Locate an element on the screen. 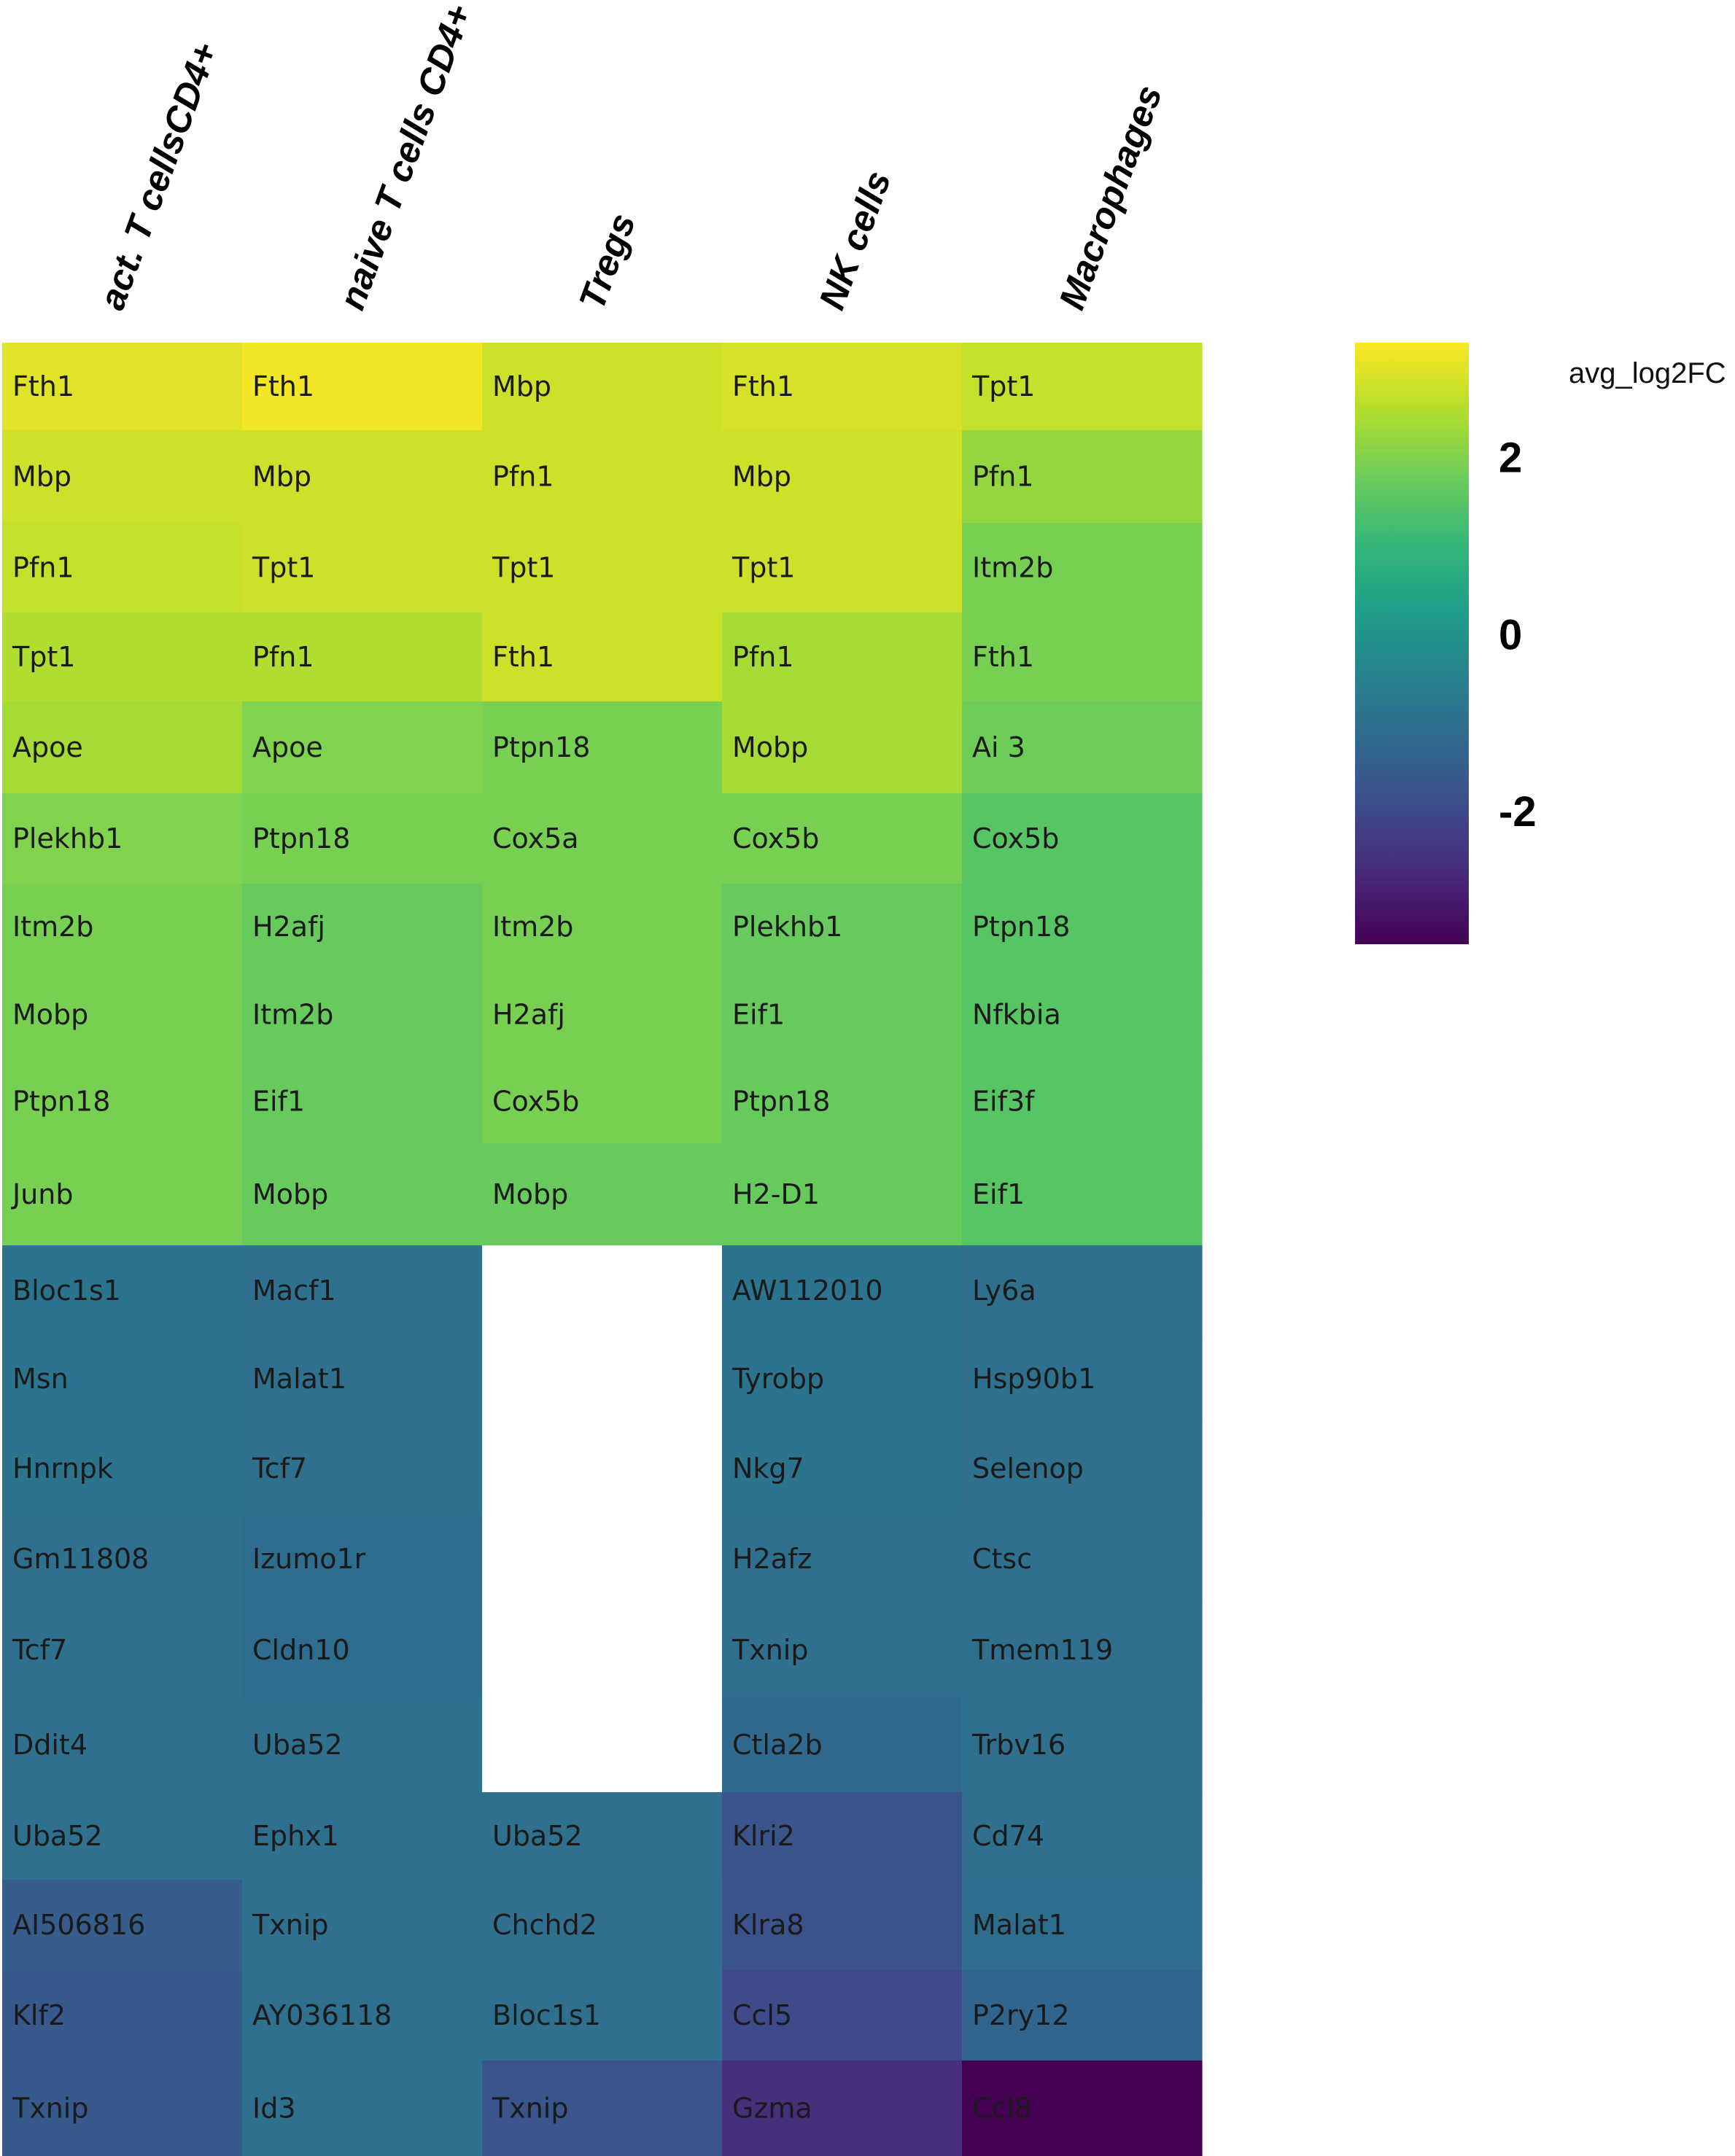 Image resolution: width=1735 pixels, height=2156 pixels. legend-tick-label: 2 is located at coordinates (1510, 458).